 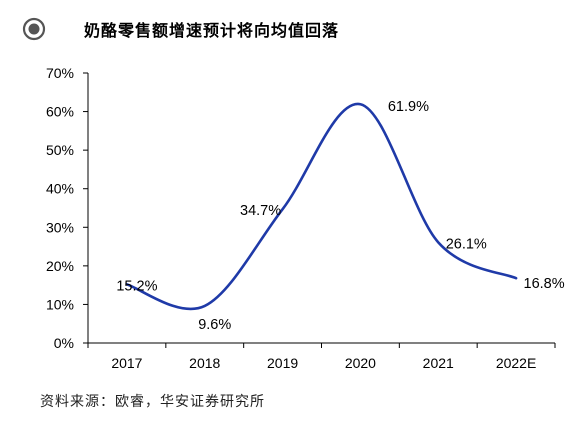 I want to click on data-label: 15.2%, so click(x=136, y=286).